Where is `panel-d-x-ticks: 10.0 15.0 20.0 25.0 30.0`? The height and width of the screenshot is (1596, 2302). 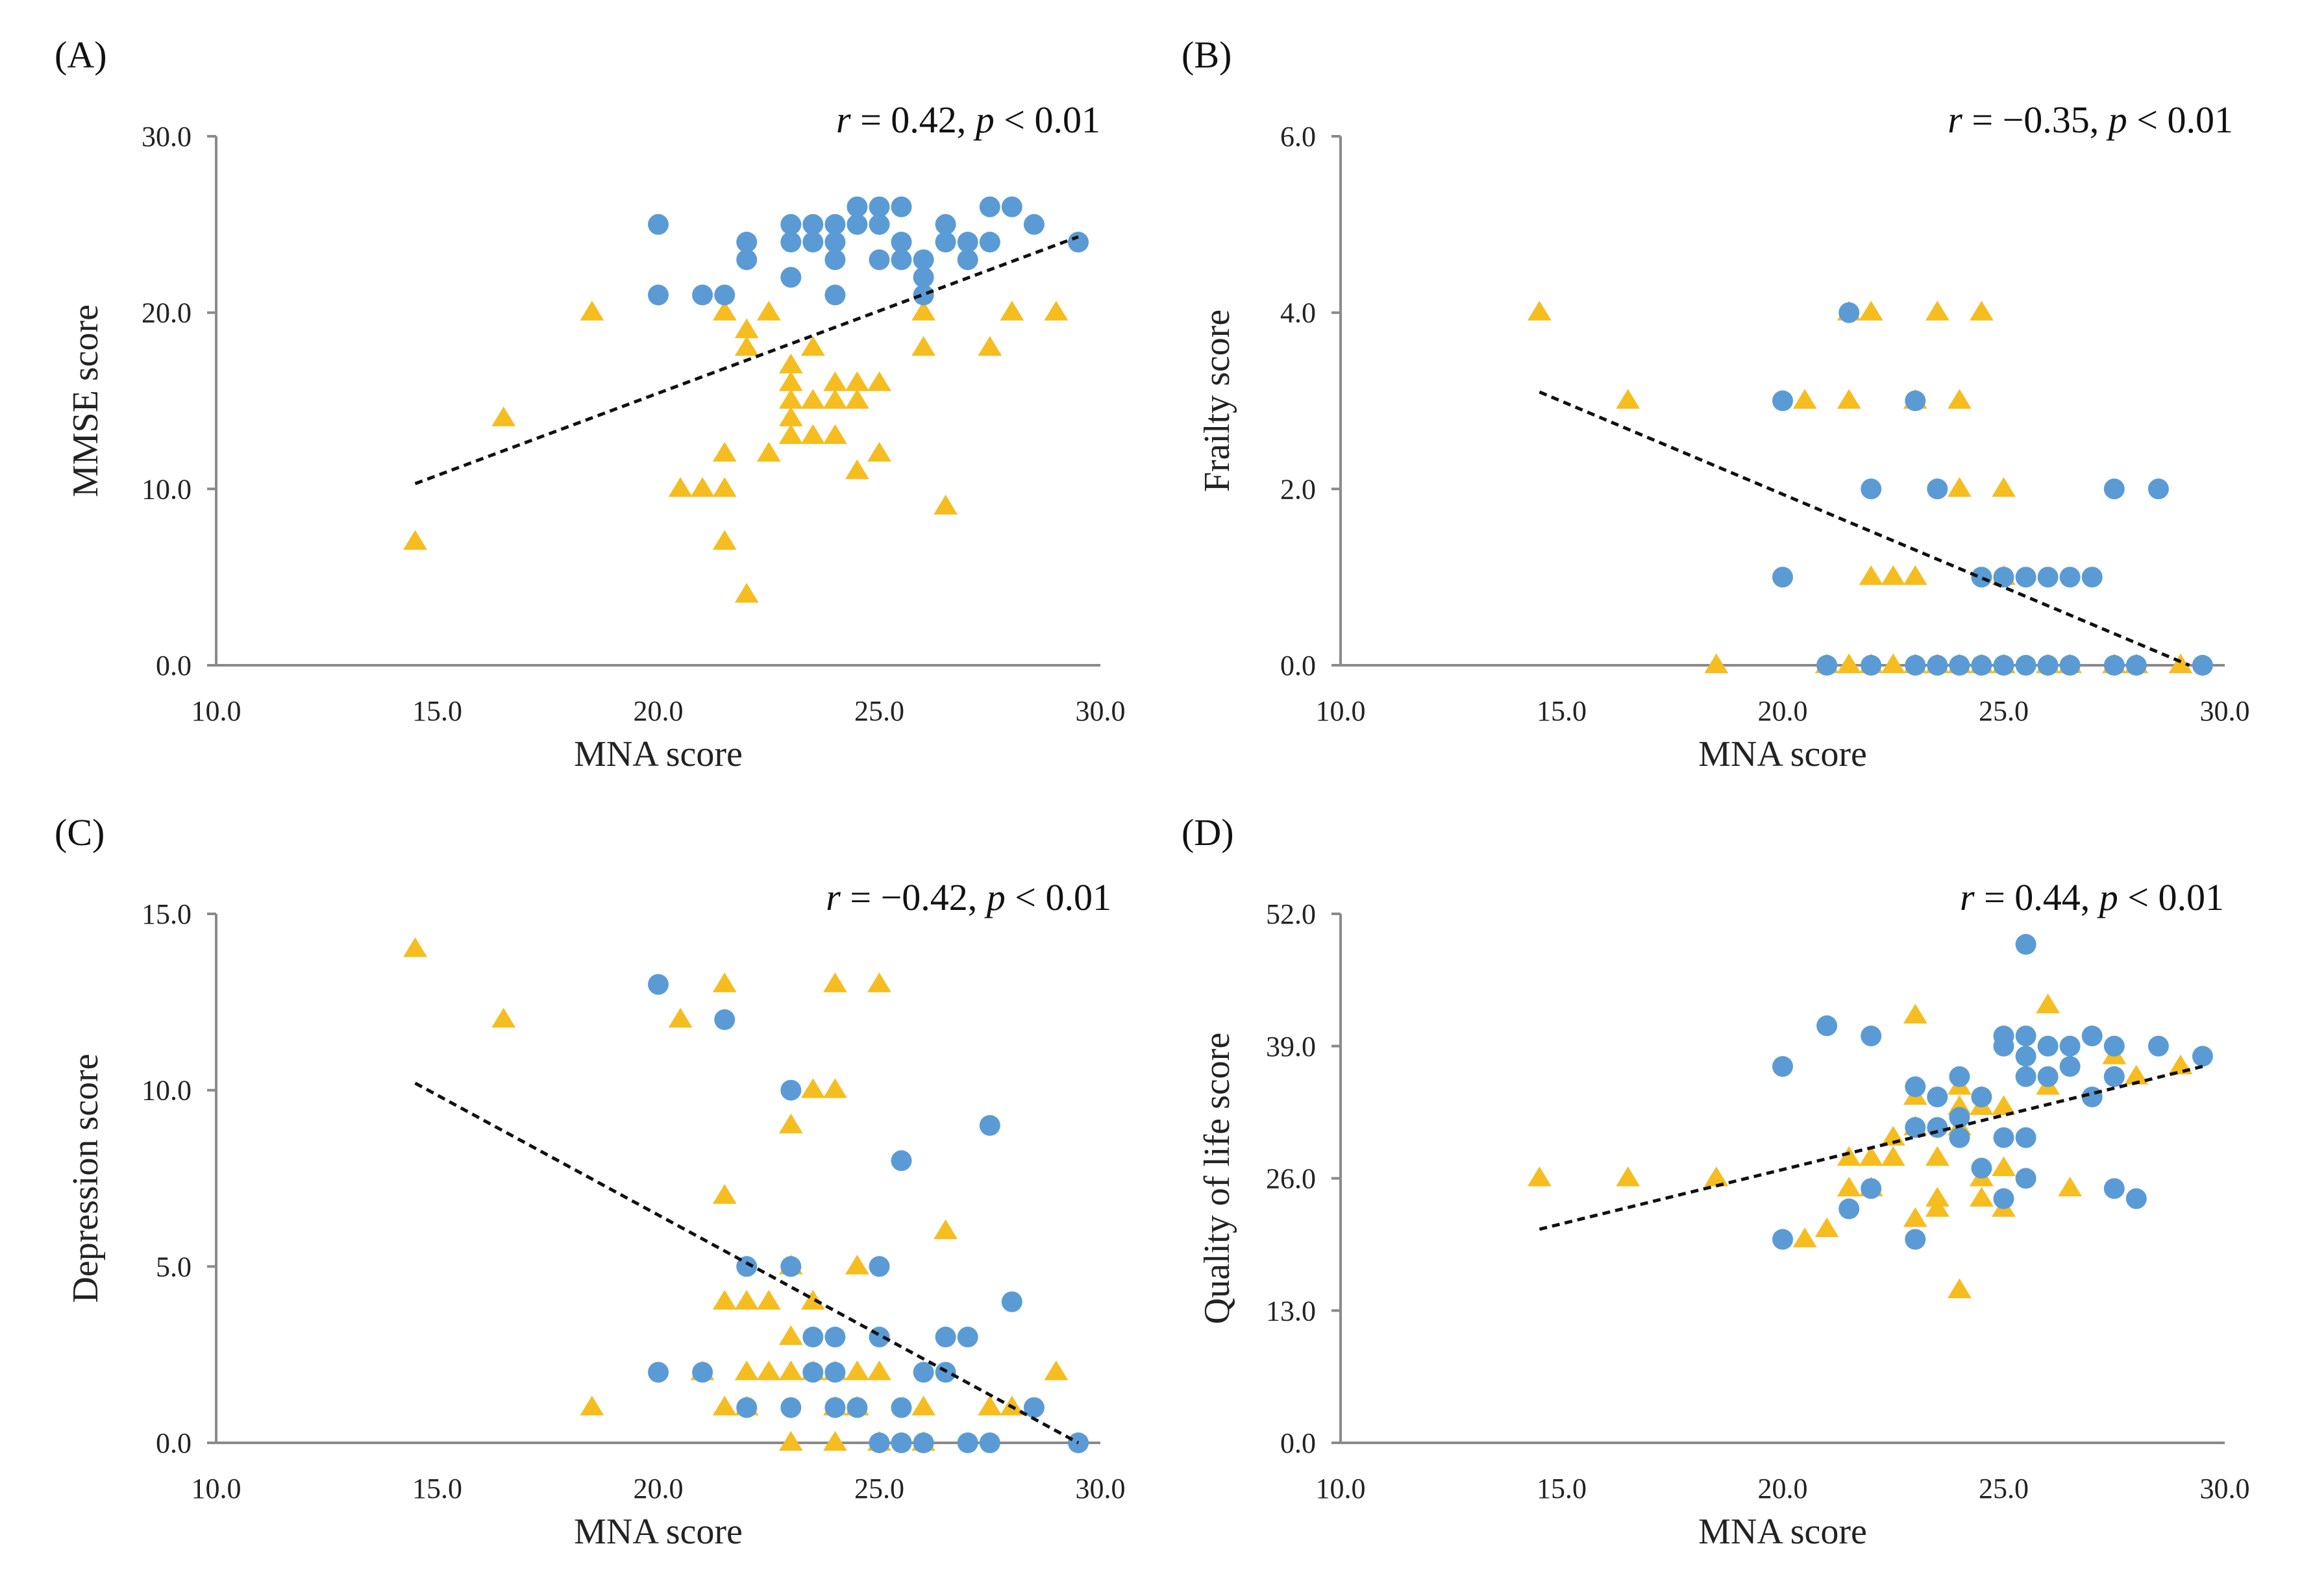
panel-d-x-ticks: 10.0 15.0 20.0 25.0 30.0 is located at coordinates (1783, 1488).